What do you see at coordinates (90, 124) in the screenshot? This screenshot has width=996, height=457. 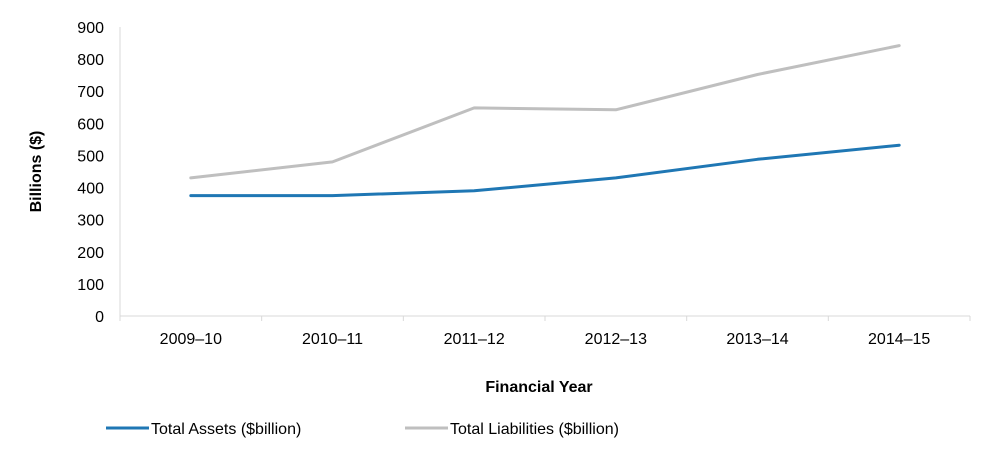 I see `y-tick-label: 600` at bounding box center [90, 124].